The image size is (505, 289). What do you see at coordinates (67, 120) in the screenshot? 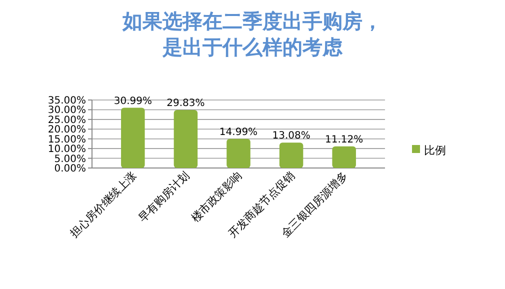
I see `y-tick-label: 25.00%` at bounding box center [67, 120].